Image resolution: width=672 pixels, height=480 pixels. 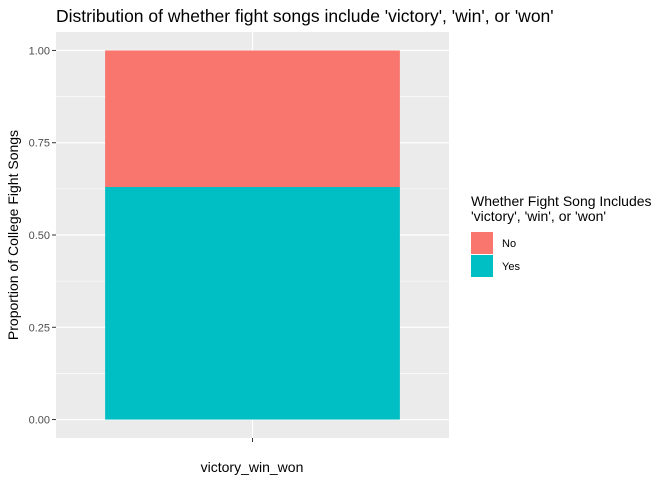 I want to click on legend-label-yes: Yes, so click(x=511, y=267).